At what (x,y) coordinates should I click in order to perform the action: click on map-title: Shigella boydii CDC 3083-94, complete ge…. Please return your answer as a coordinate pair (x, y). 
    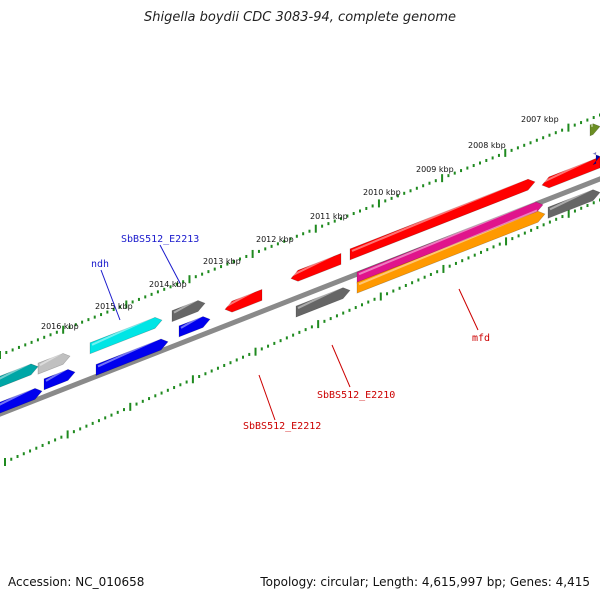
    Looking at the image, I should click on (300, 17).